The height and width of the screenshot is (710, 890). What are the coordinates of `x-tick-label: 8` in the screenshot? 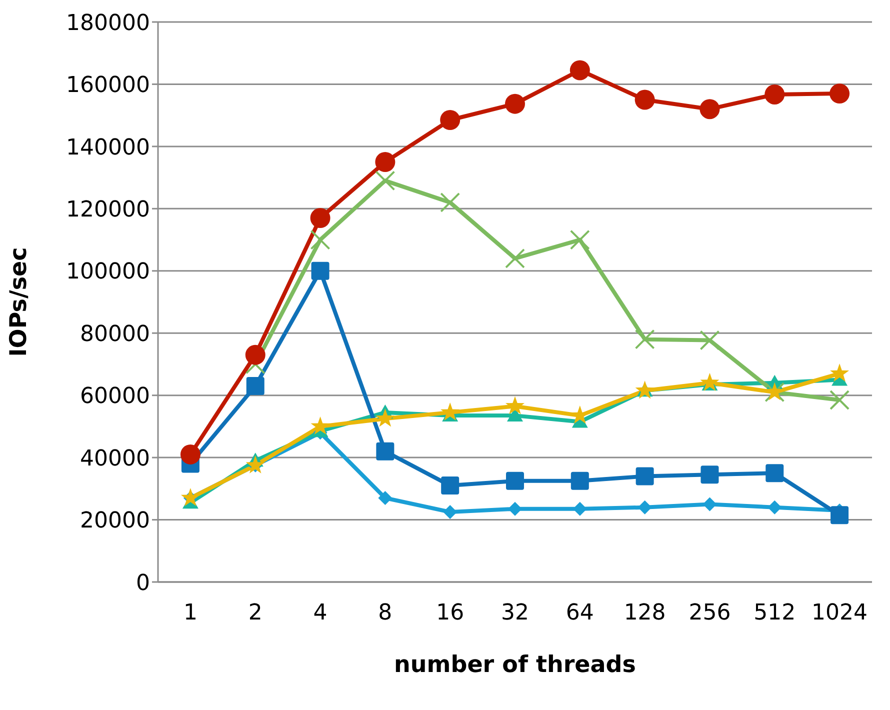 It's located at (385, 613).